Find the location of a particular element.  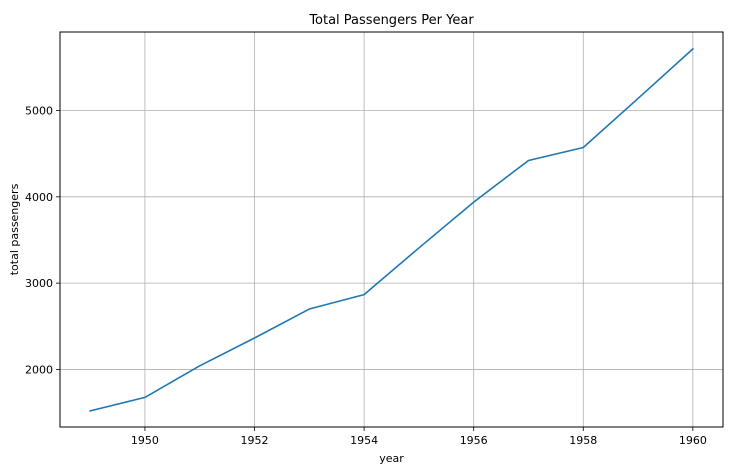

x-tick-label: 1958 is located at coordinates (583, 440).